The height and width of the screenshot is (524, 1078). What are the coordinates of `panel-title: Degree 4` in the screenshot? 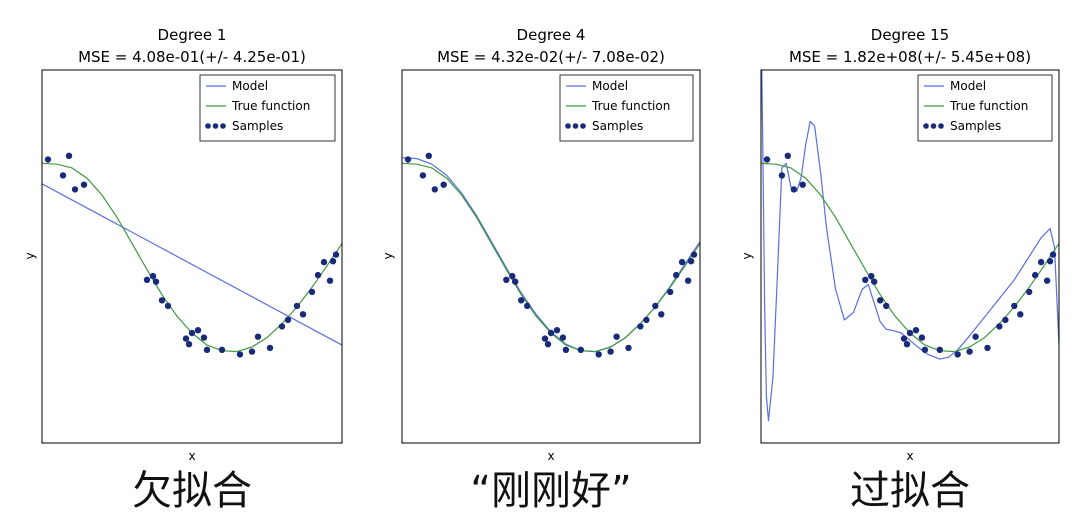 It's located at (551, 35).